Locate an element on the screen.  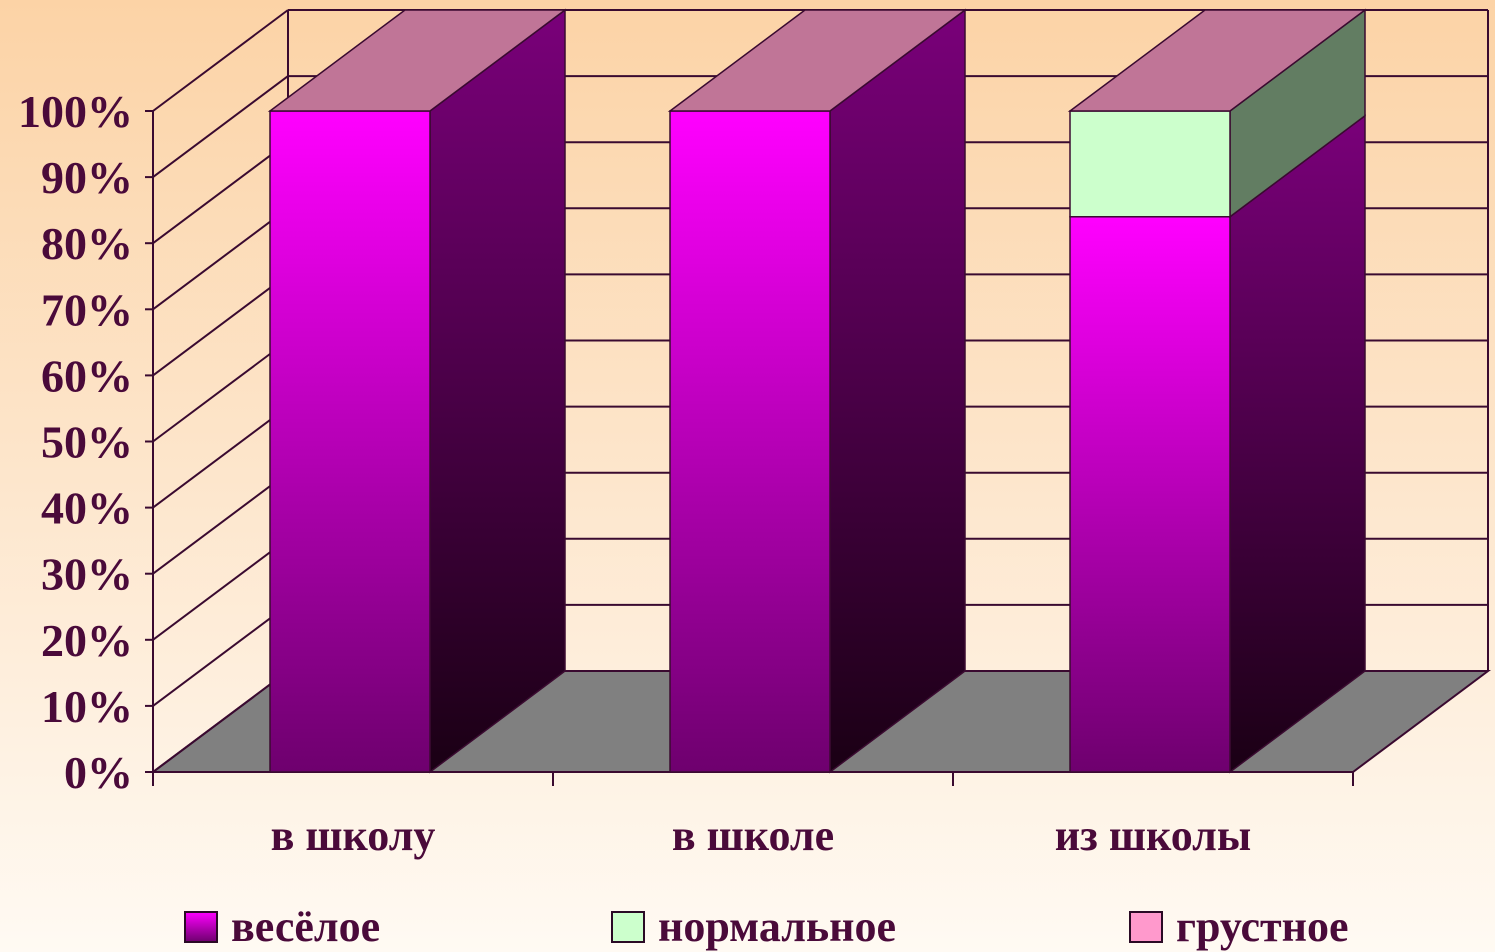
y-tick-label: 40% is located at coordinates (87, 508).